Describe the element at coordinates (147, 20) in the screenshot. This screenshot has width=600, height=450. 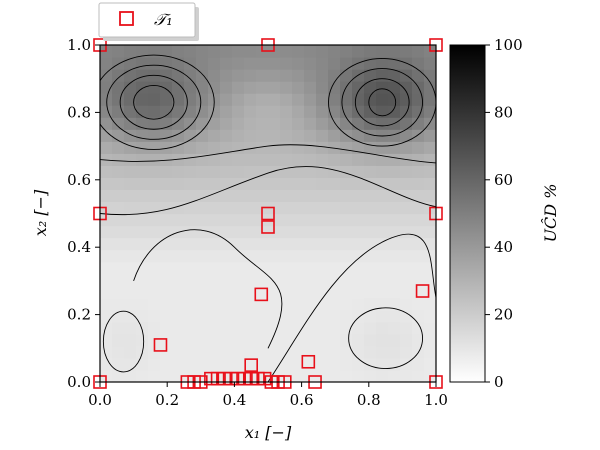
I see `legend-box` at that location.